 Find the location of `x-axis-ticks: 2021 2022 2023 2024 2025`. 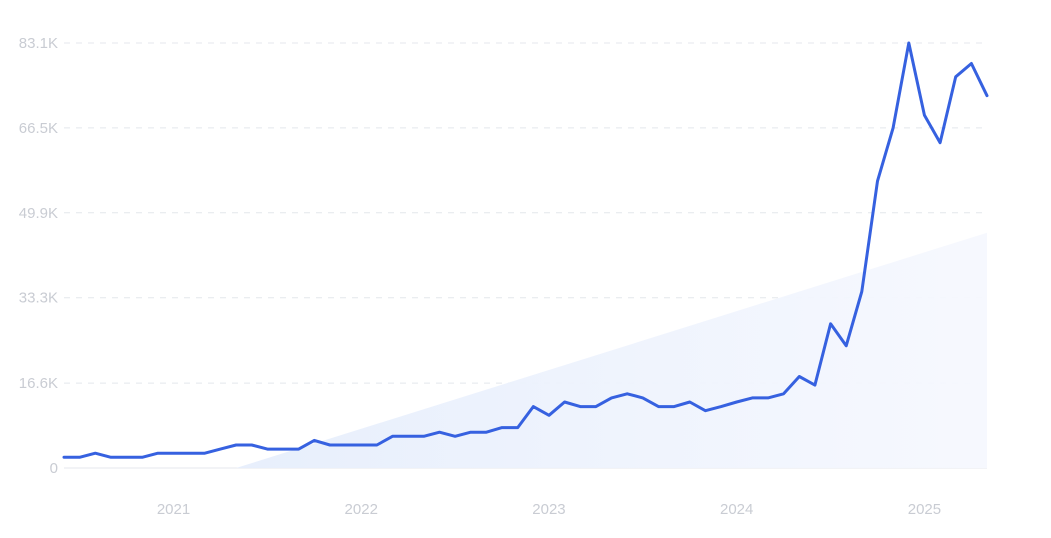

x-axis-ticks: 2021 2022 2023 2024 2025 is located at coordinates (549, 509).